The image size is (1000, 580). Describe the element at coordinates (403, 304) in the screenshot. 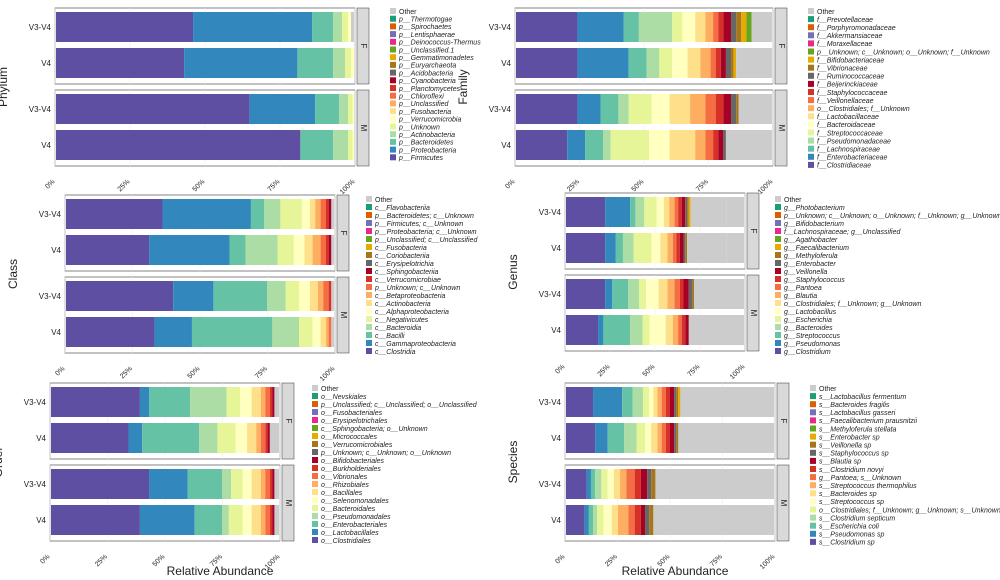

I see `legend-label: c__Actinobacteria` at that location.